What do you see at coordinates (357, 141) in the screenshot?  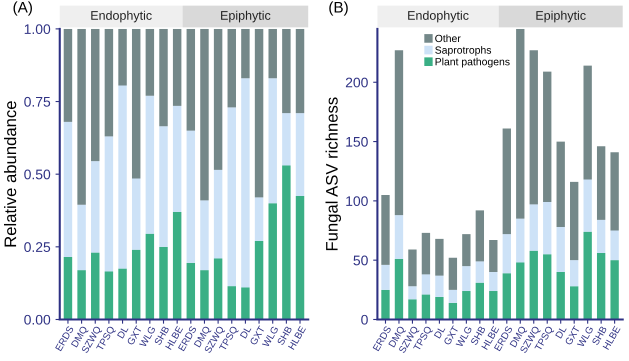 I see `y-tick-label: 150` at bounding box center [357, 141].